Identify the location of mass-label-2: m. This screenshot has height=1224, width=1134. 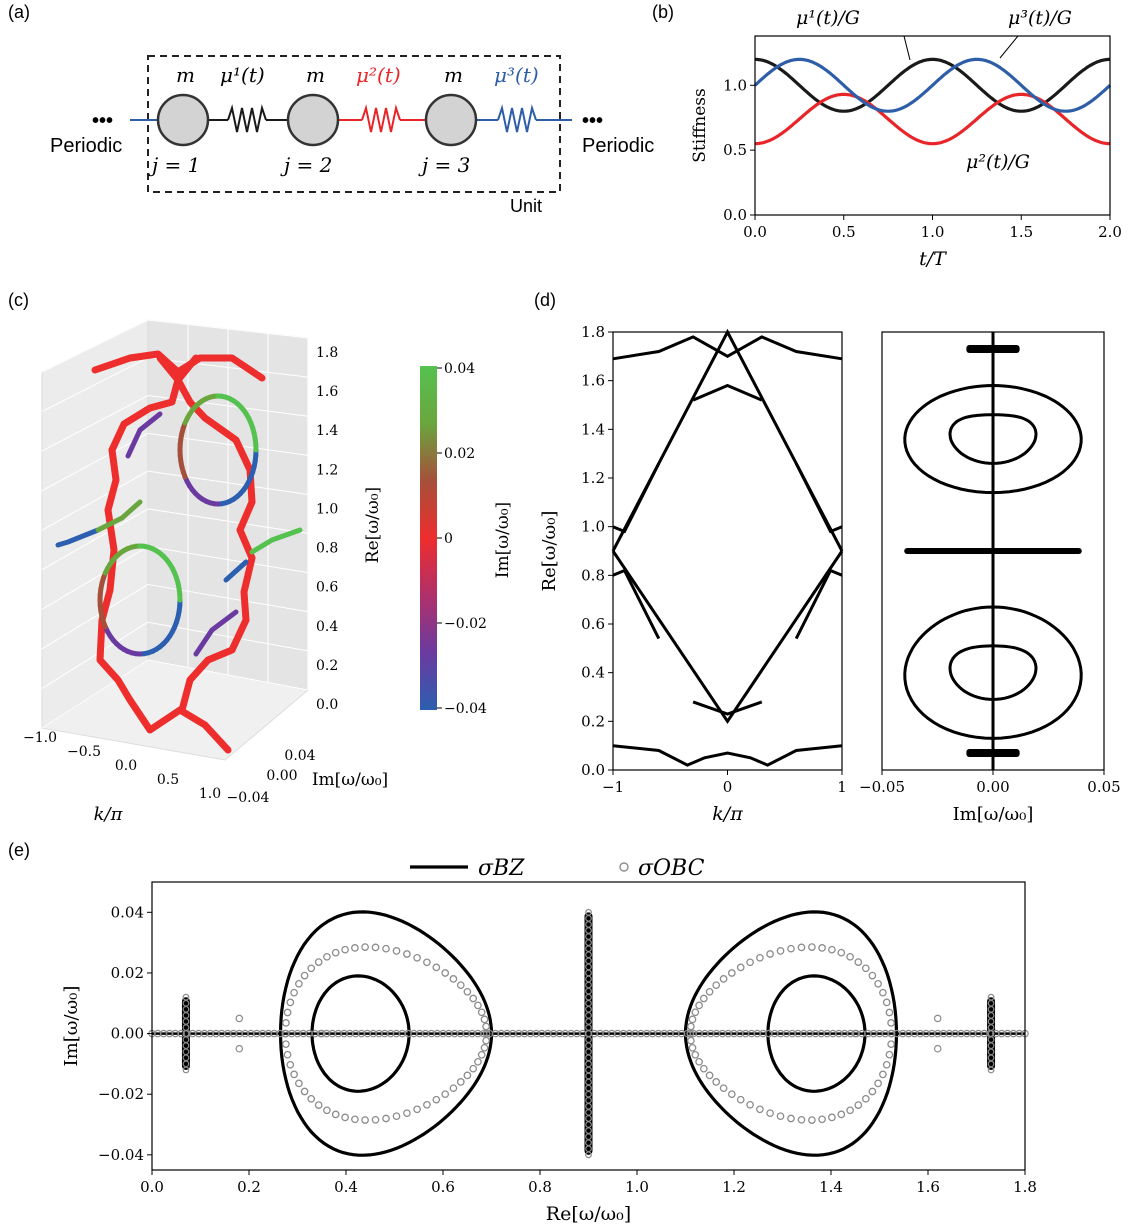
(315, 75).